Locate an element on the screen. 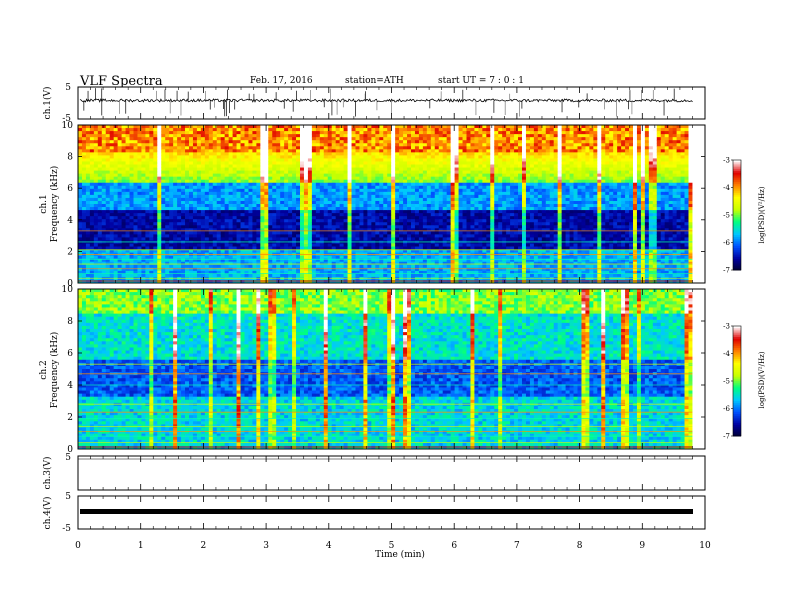  time-axis-tick-label: 0 is located at coordinates (78, 546).